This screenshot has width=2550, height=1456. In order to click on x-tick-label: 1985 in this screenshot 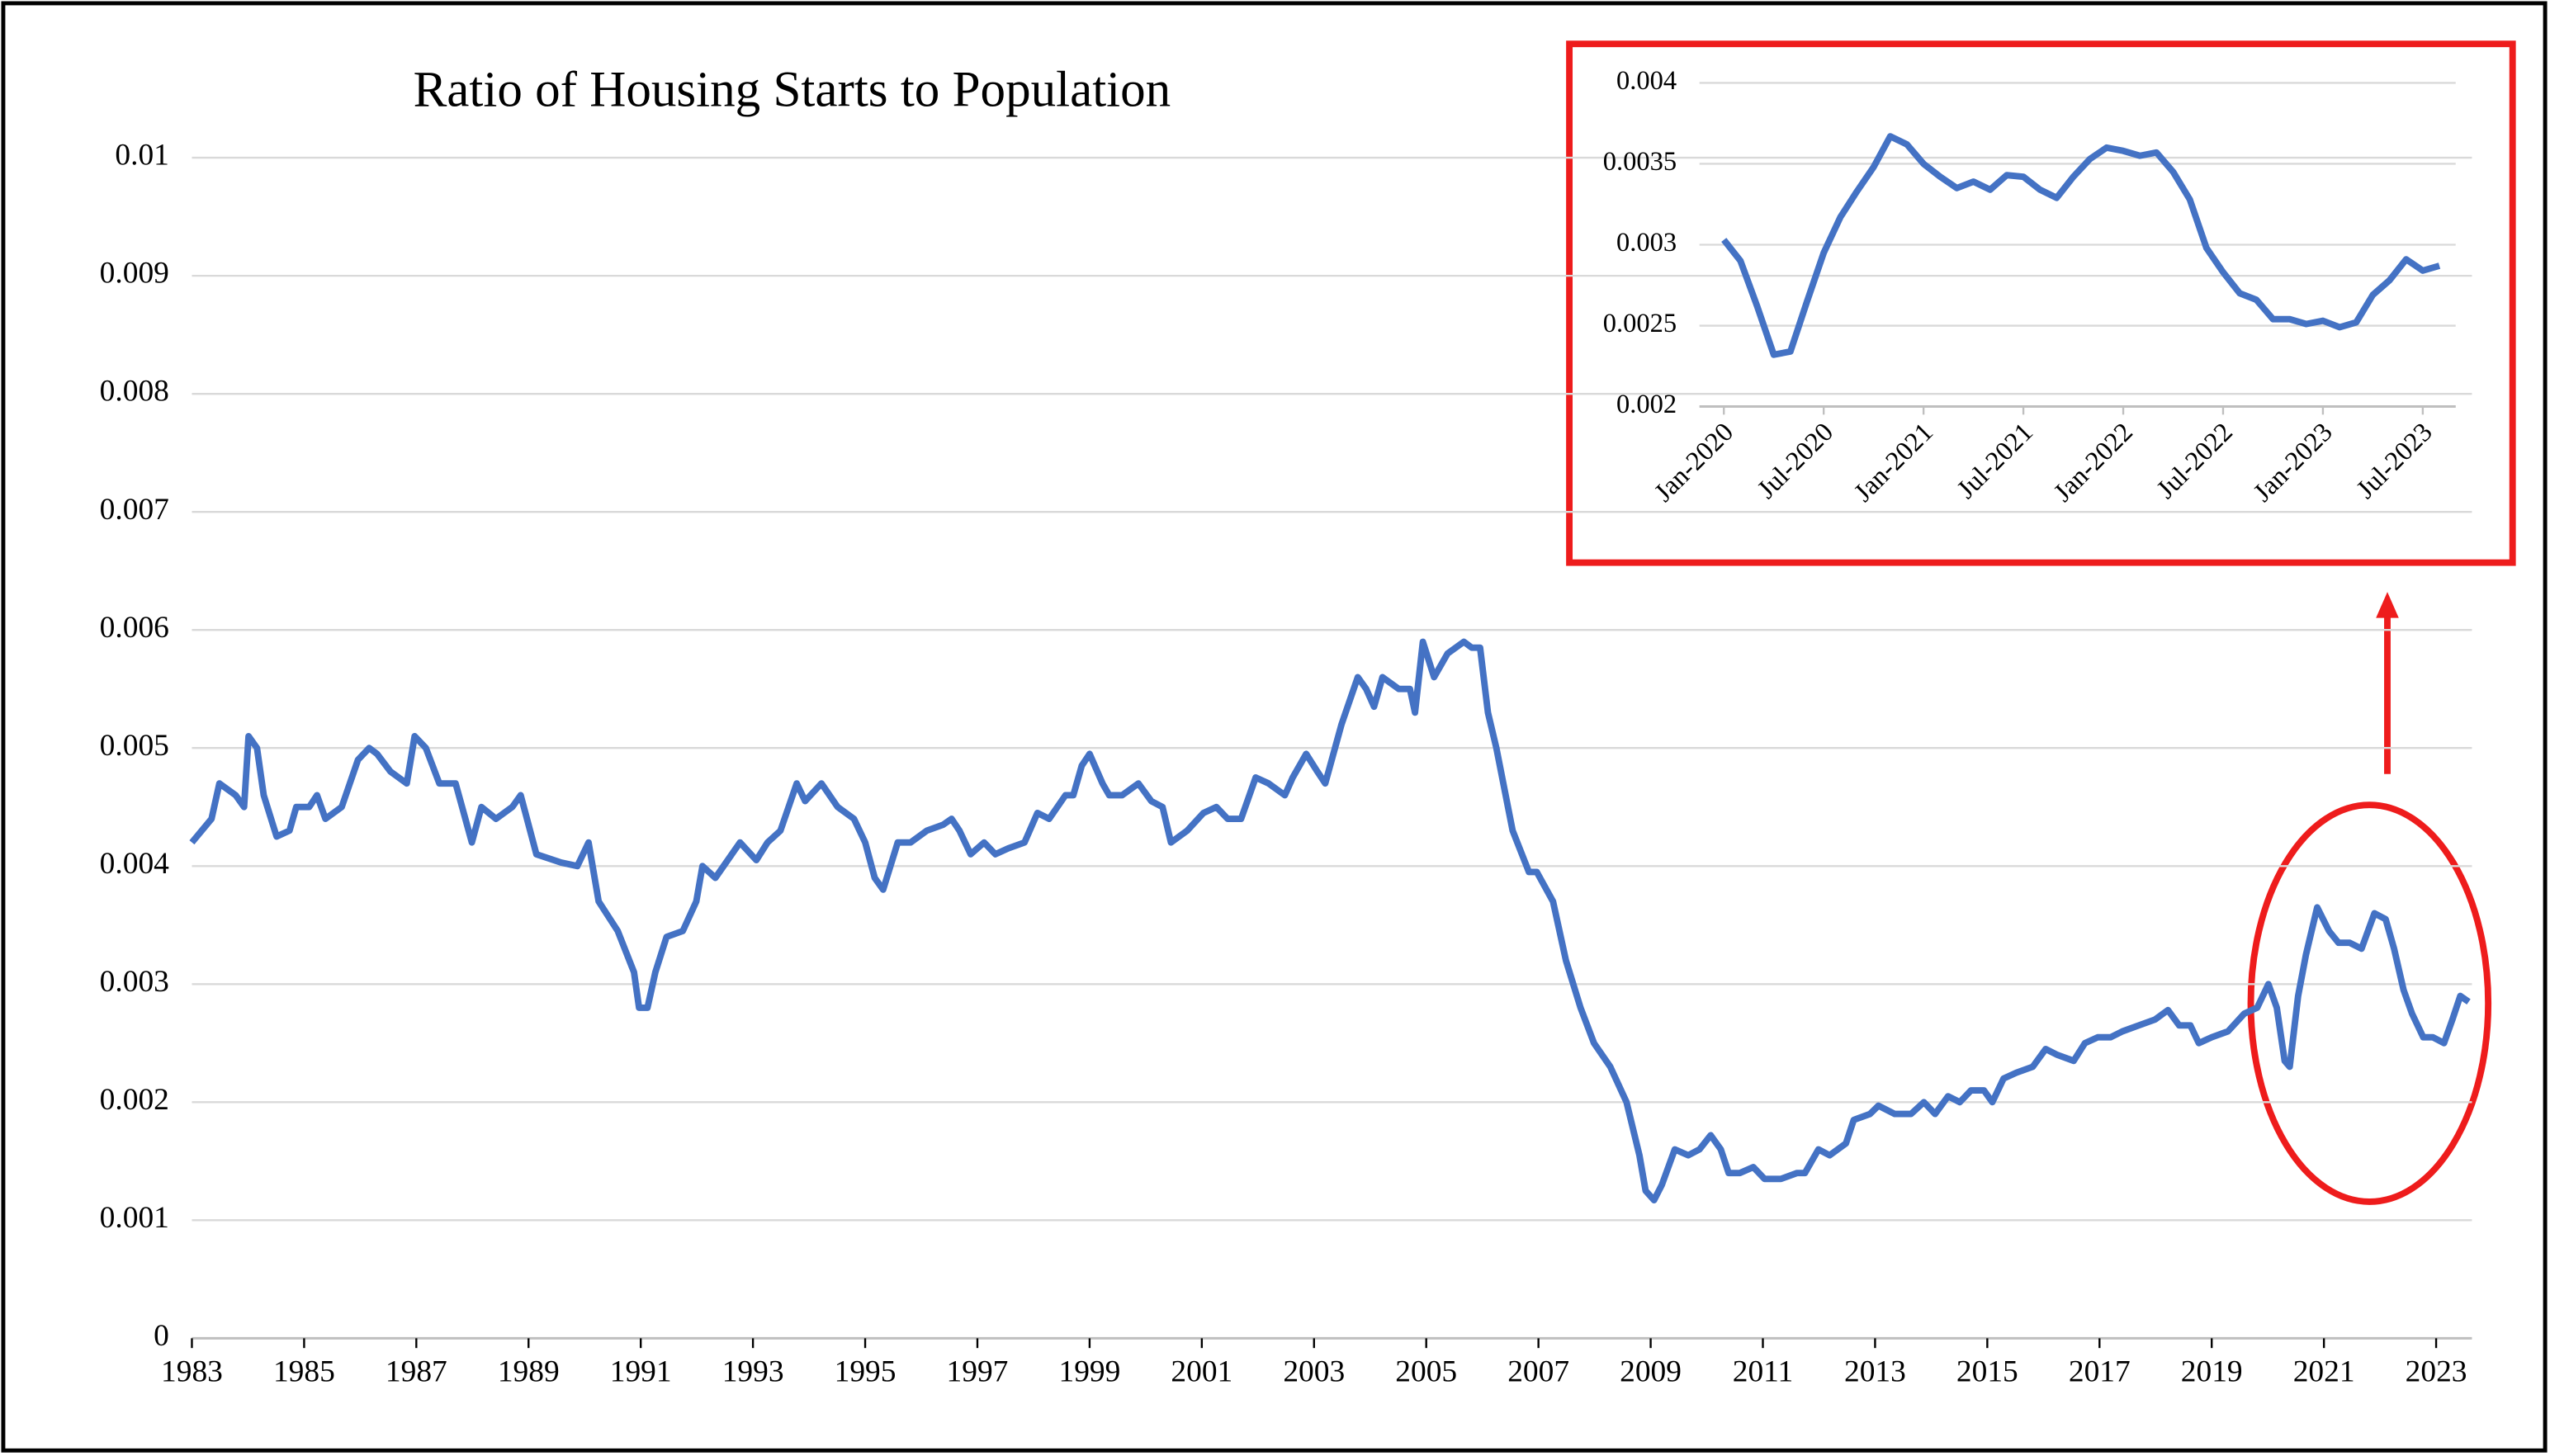, I will do `click(304, 1371)`.